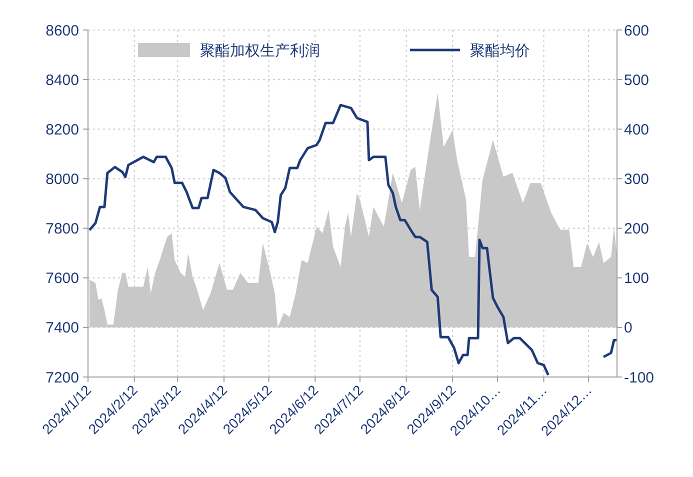 This screenshot has width=693, height=477. Describe the element at coordinates (62, 129) in the screenshot. I see `y-tick-label: 8200` at that location.